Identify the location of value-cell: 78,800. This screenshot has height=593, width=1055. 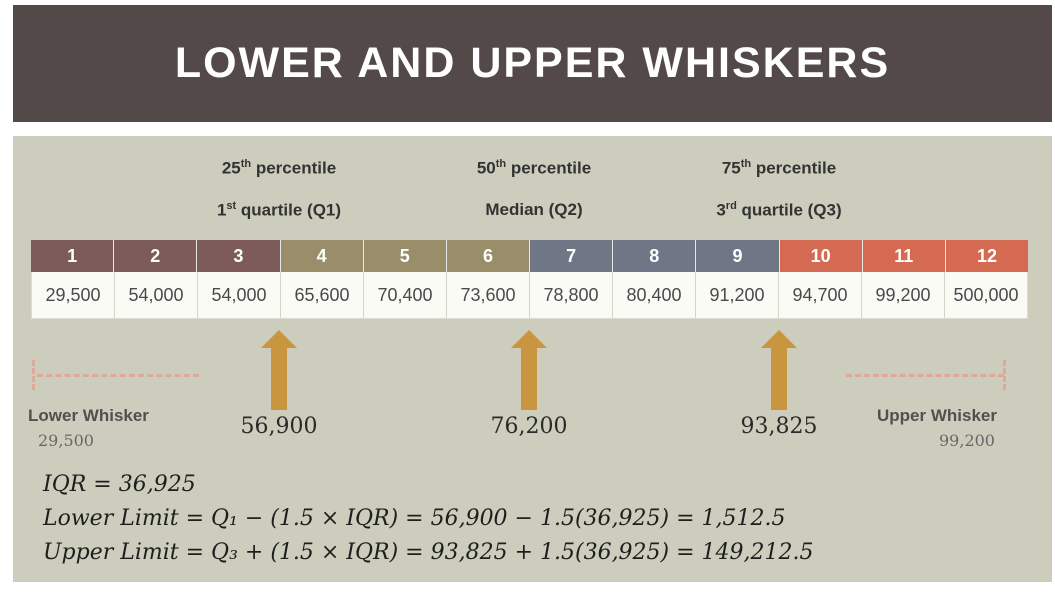
(571, 295).